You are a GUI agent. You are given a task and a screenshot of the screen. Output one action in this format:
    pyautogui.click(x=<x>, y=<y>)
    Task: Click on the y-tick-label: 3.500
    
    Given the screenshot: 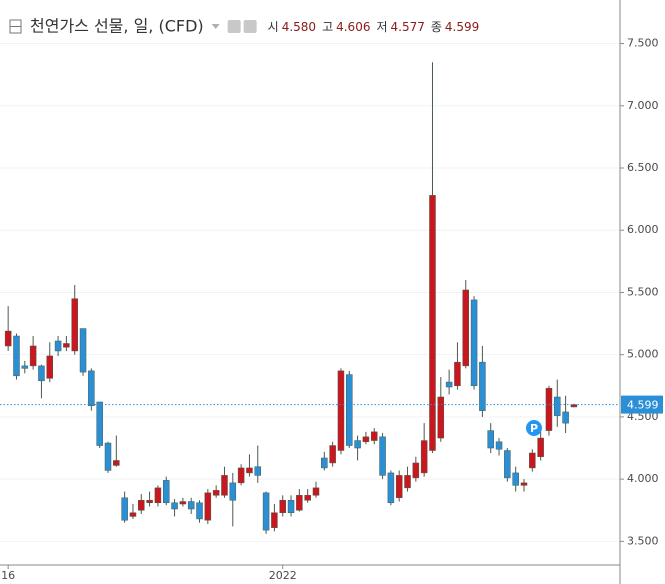 What is the action you would take?
    pyautogui.click(x=643, y=540)
    